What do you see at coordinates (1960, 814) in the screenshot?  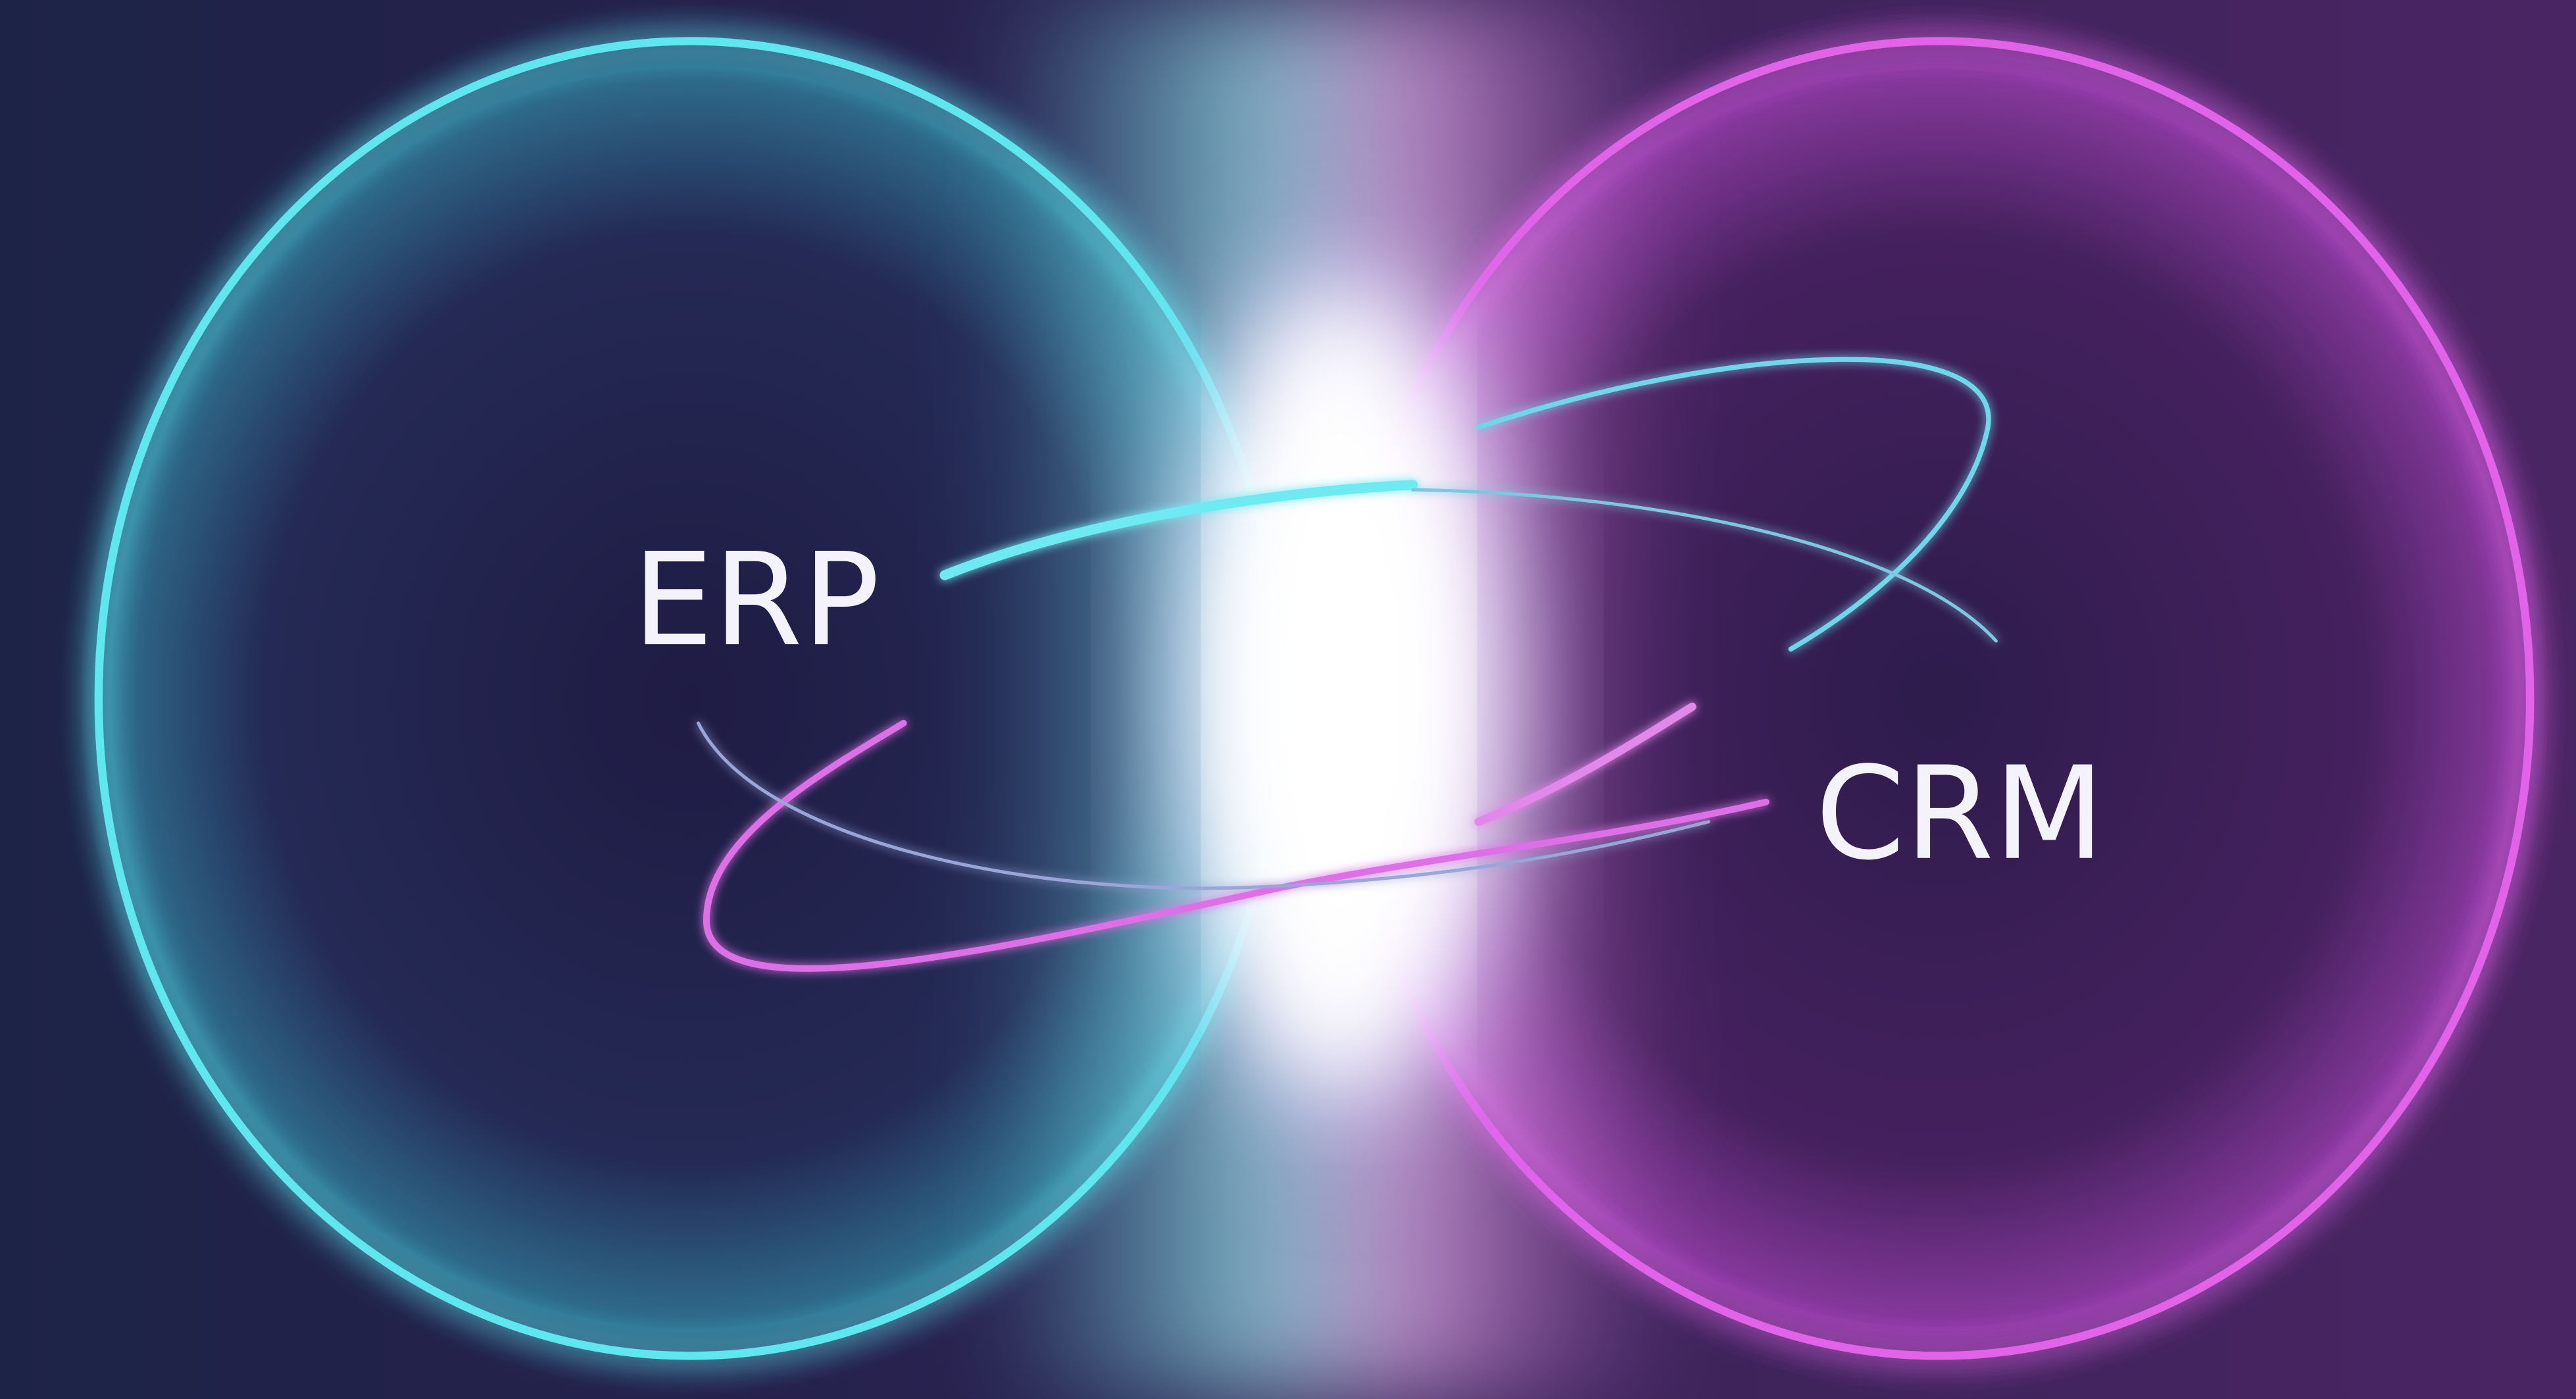 I see `crm-label: CRM` at bounding box center [1960, 814].